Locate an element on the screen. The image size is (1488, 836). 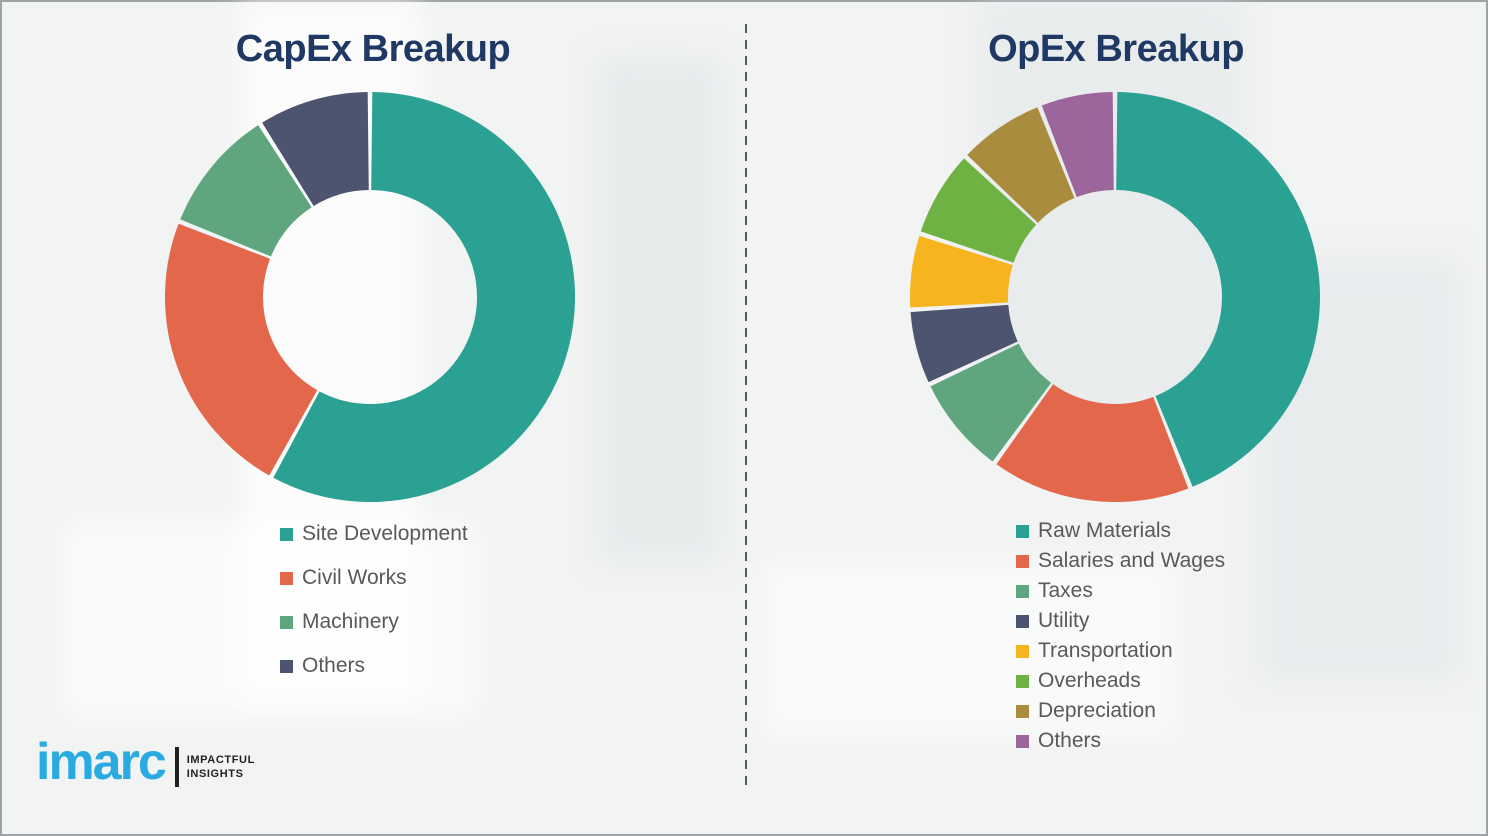
legend-swatch-raw-materials is located at coordinates (1022, 531).